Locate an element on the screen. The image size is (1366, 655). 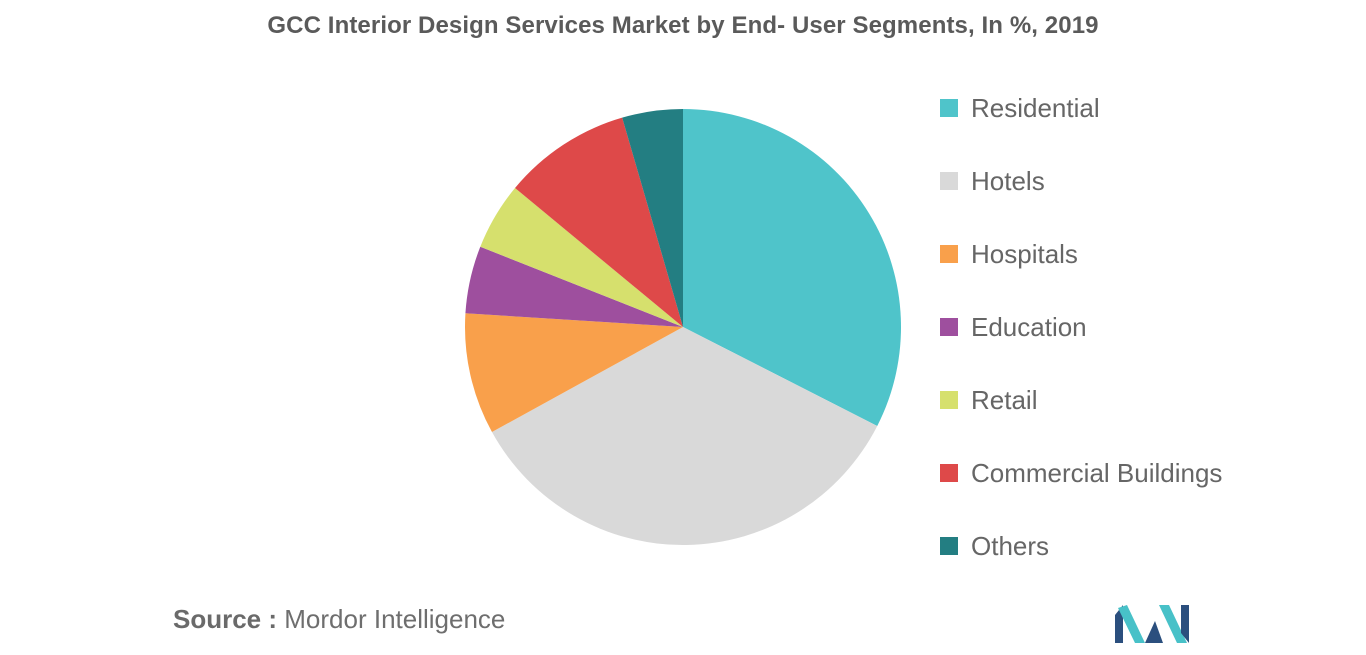
source-note: Source : Mordor Intelligence is located at coordinates (339, 619).